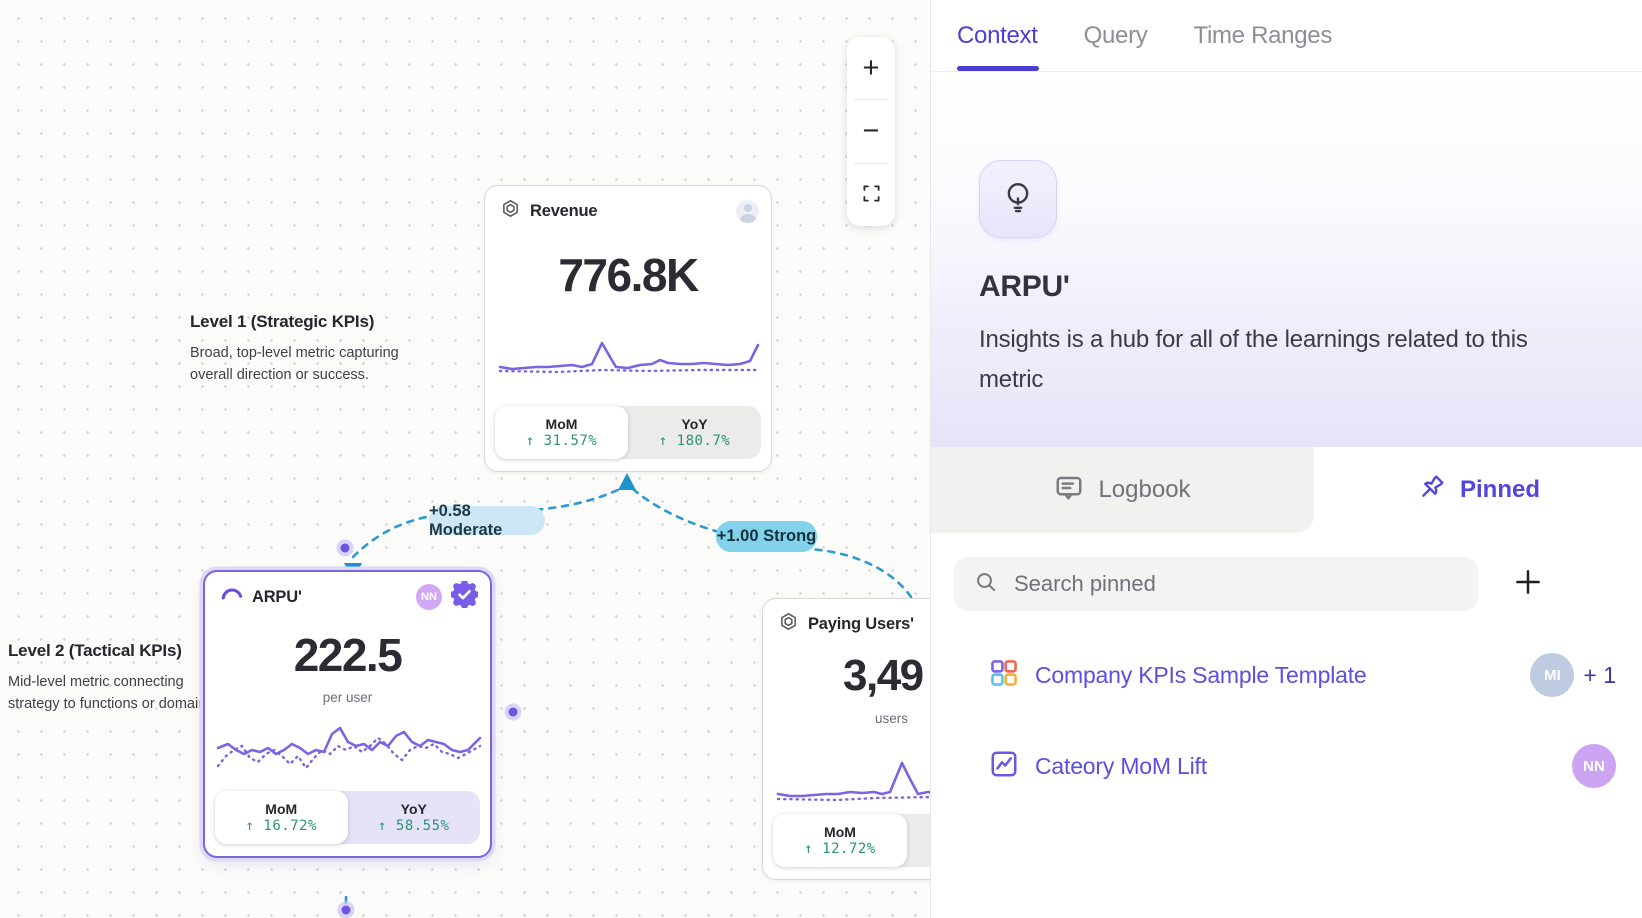  I want to click on subtab-pinned: Pinned, so click(1478, 490).